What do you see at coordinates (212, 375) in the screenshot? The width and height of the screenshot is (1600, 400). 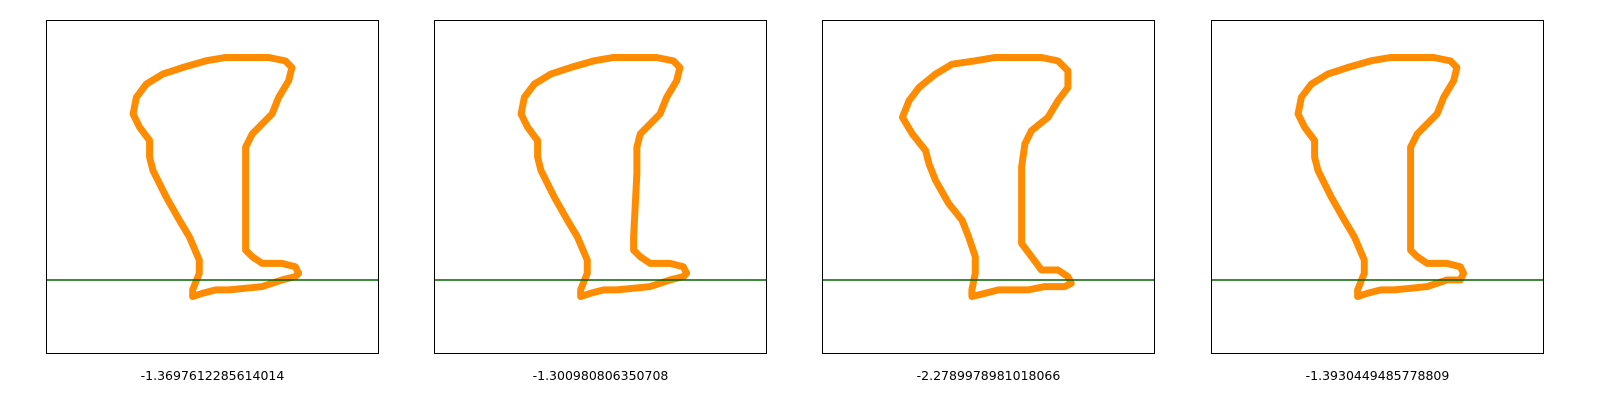 I see `panel-caption-1: -1.3697612285614014` at bounding box center [212, 375].